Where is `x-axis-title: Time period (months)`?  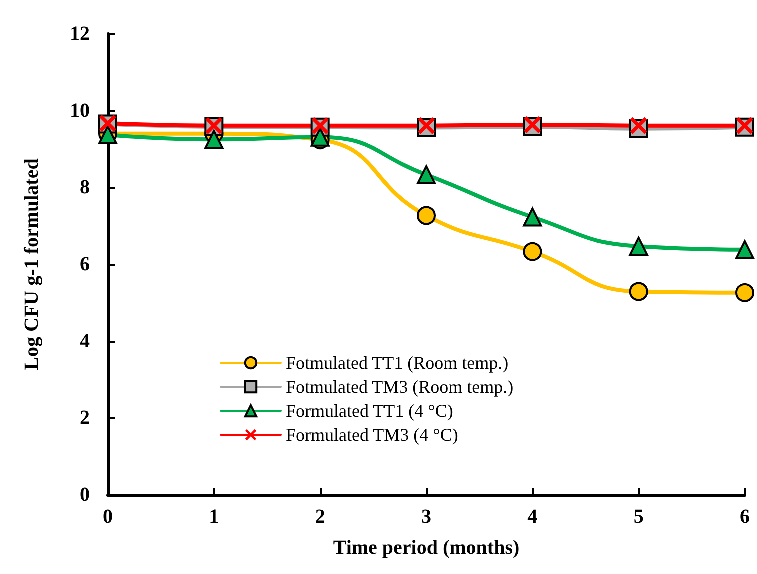 x-axis-title: Time period (months) is located at coordinates (426, 548).